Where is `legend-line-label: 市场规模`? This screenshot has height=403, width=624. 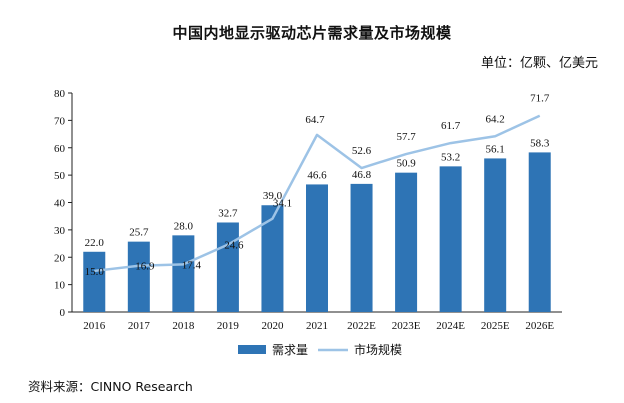
legend-line-label: 市场规模 is located at coordinates (378, 349).